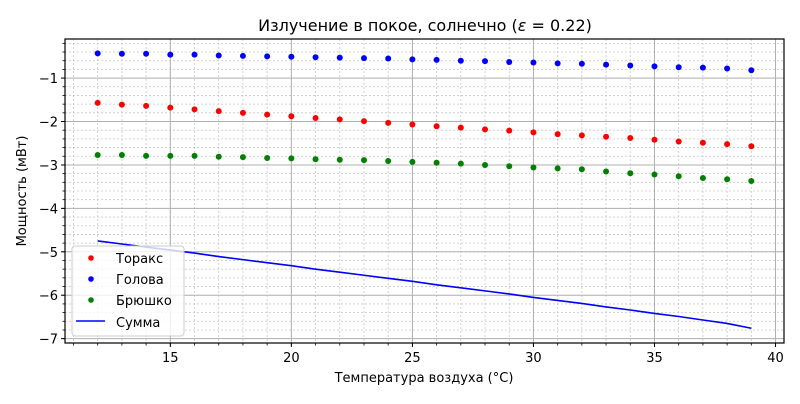  I want to click on legend-item-abdomen: Брюшко, so click(130, 301).